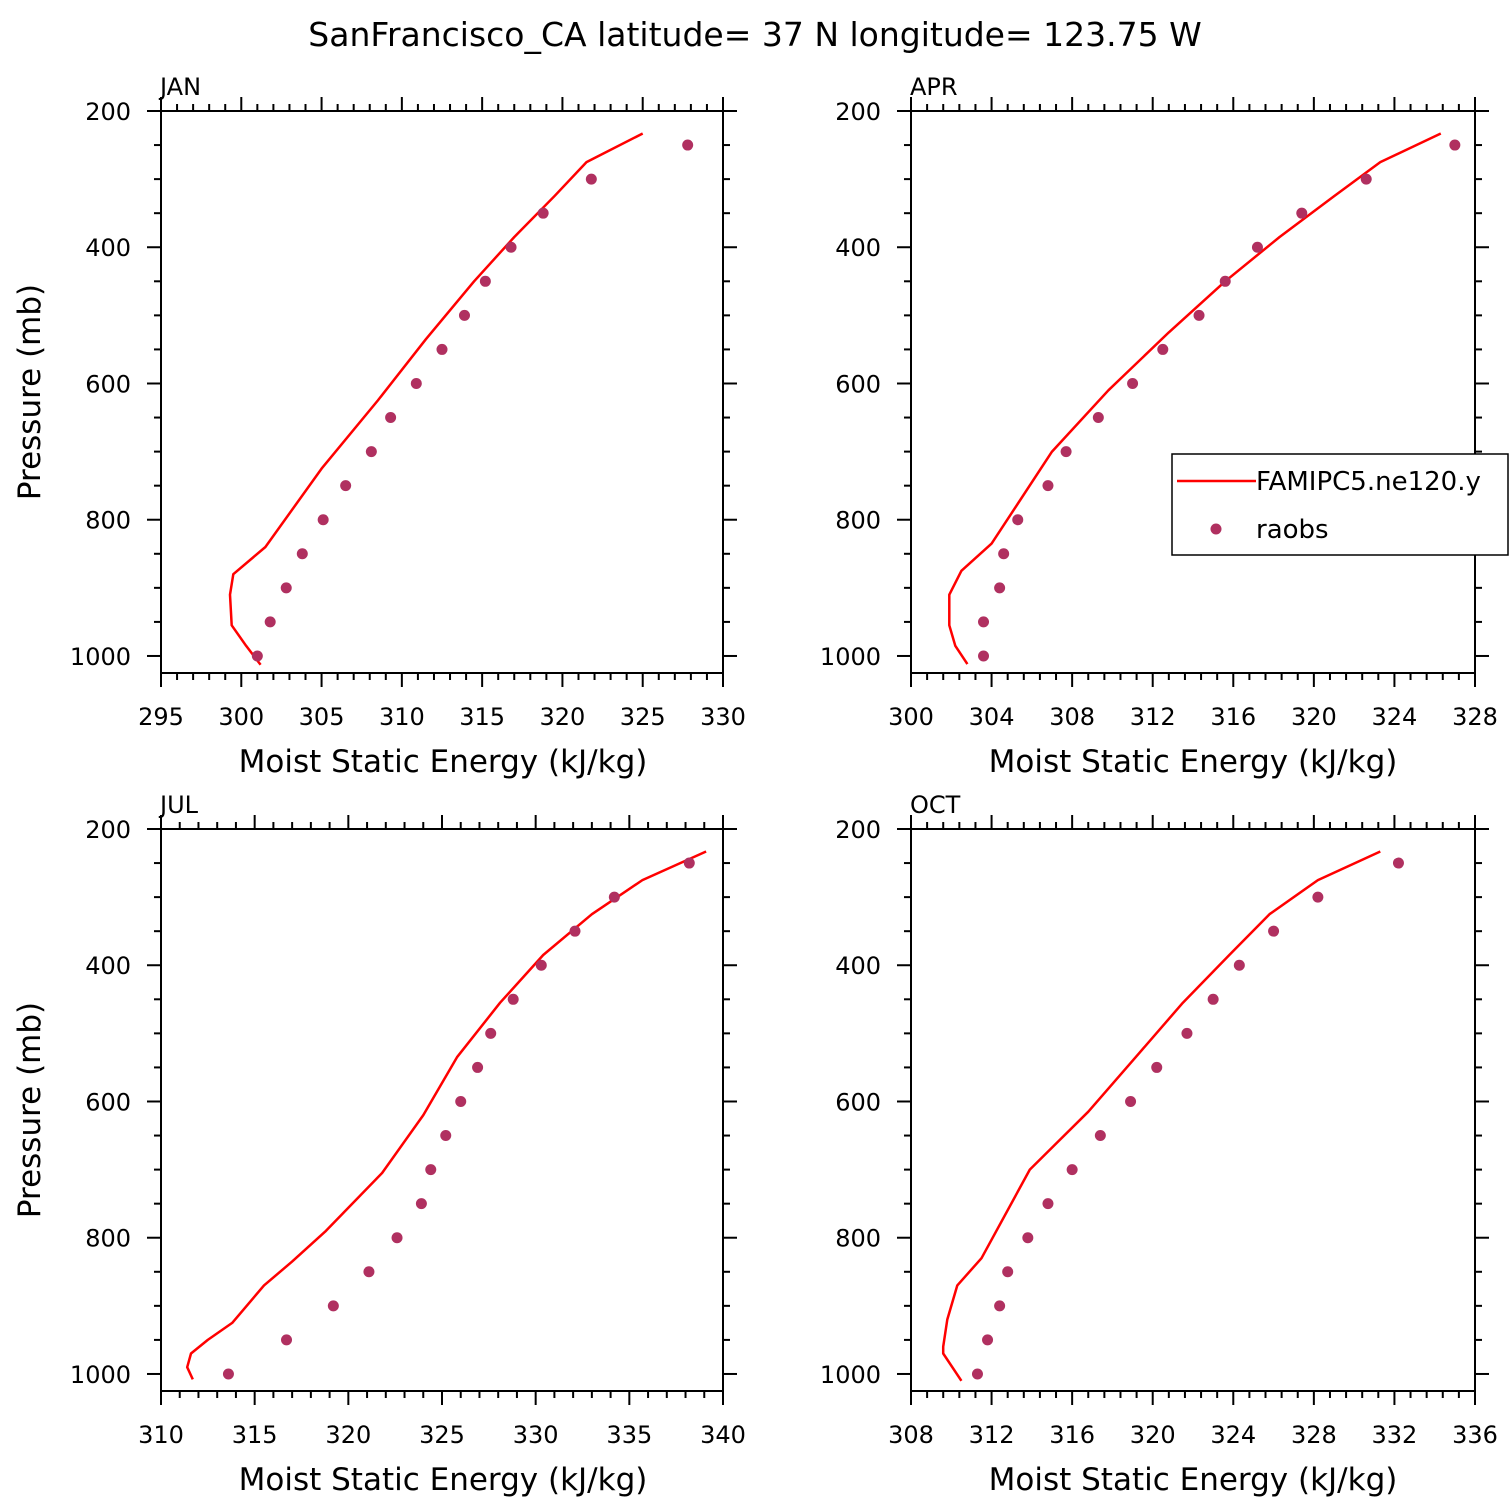  Describe the element at coordinates (1475, 1435) in the screenshot. I see `x-tick-label: 336` at that location.